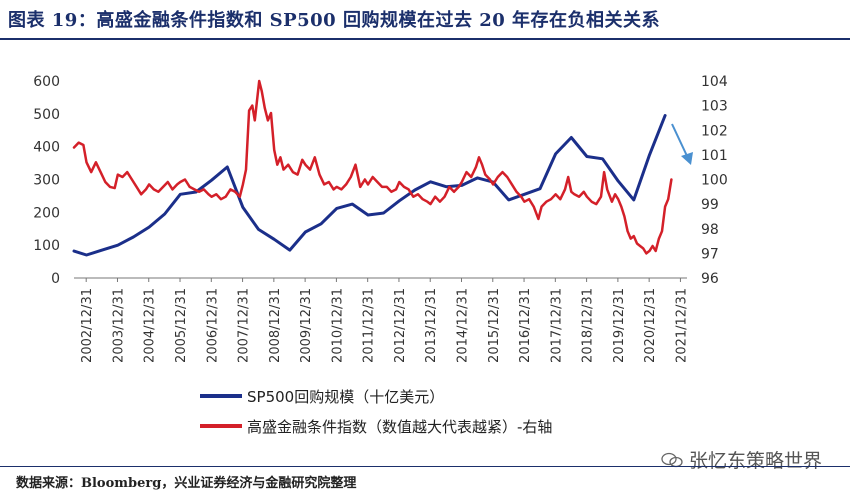 This screenshot has width=850, height=496. What do you see at coordinates (212, 325) in the screenshot?
I see `x-tick-label: 2006/12/31` at bounding box center [212, 325].